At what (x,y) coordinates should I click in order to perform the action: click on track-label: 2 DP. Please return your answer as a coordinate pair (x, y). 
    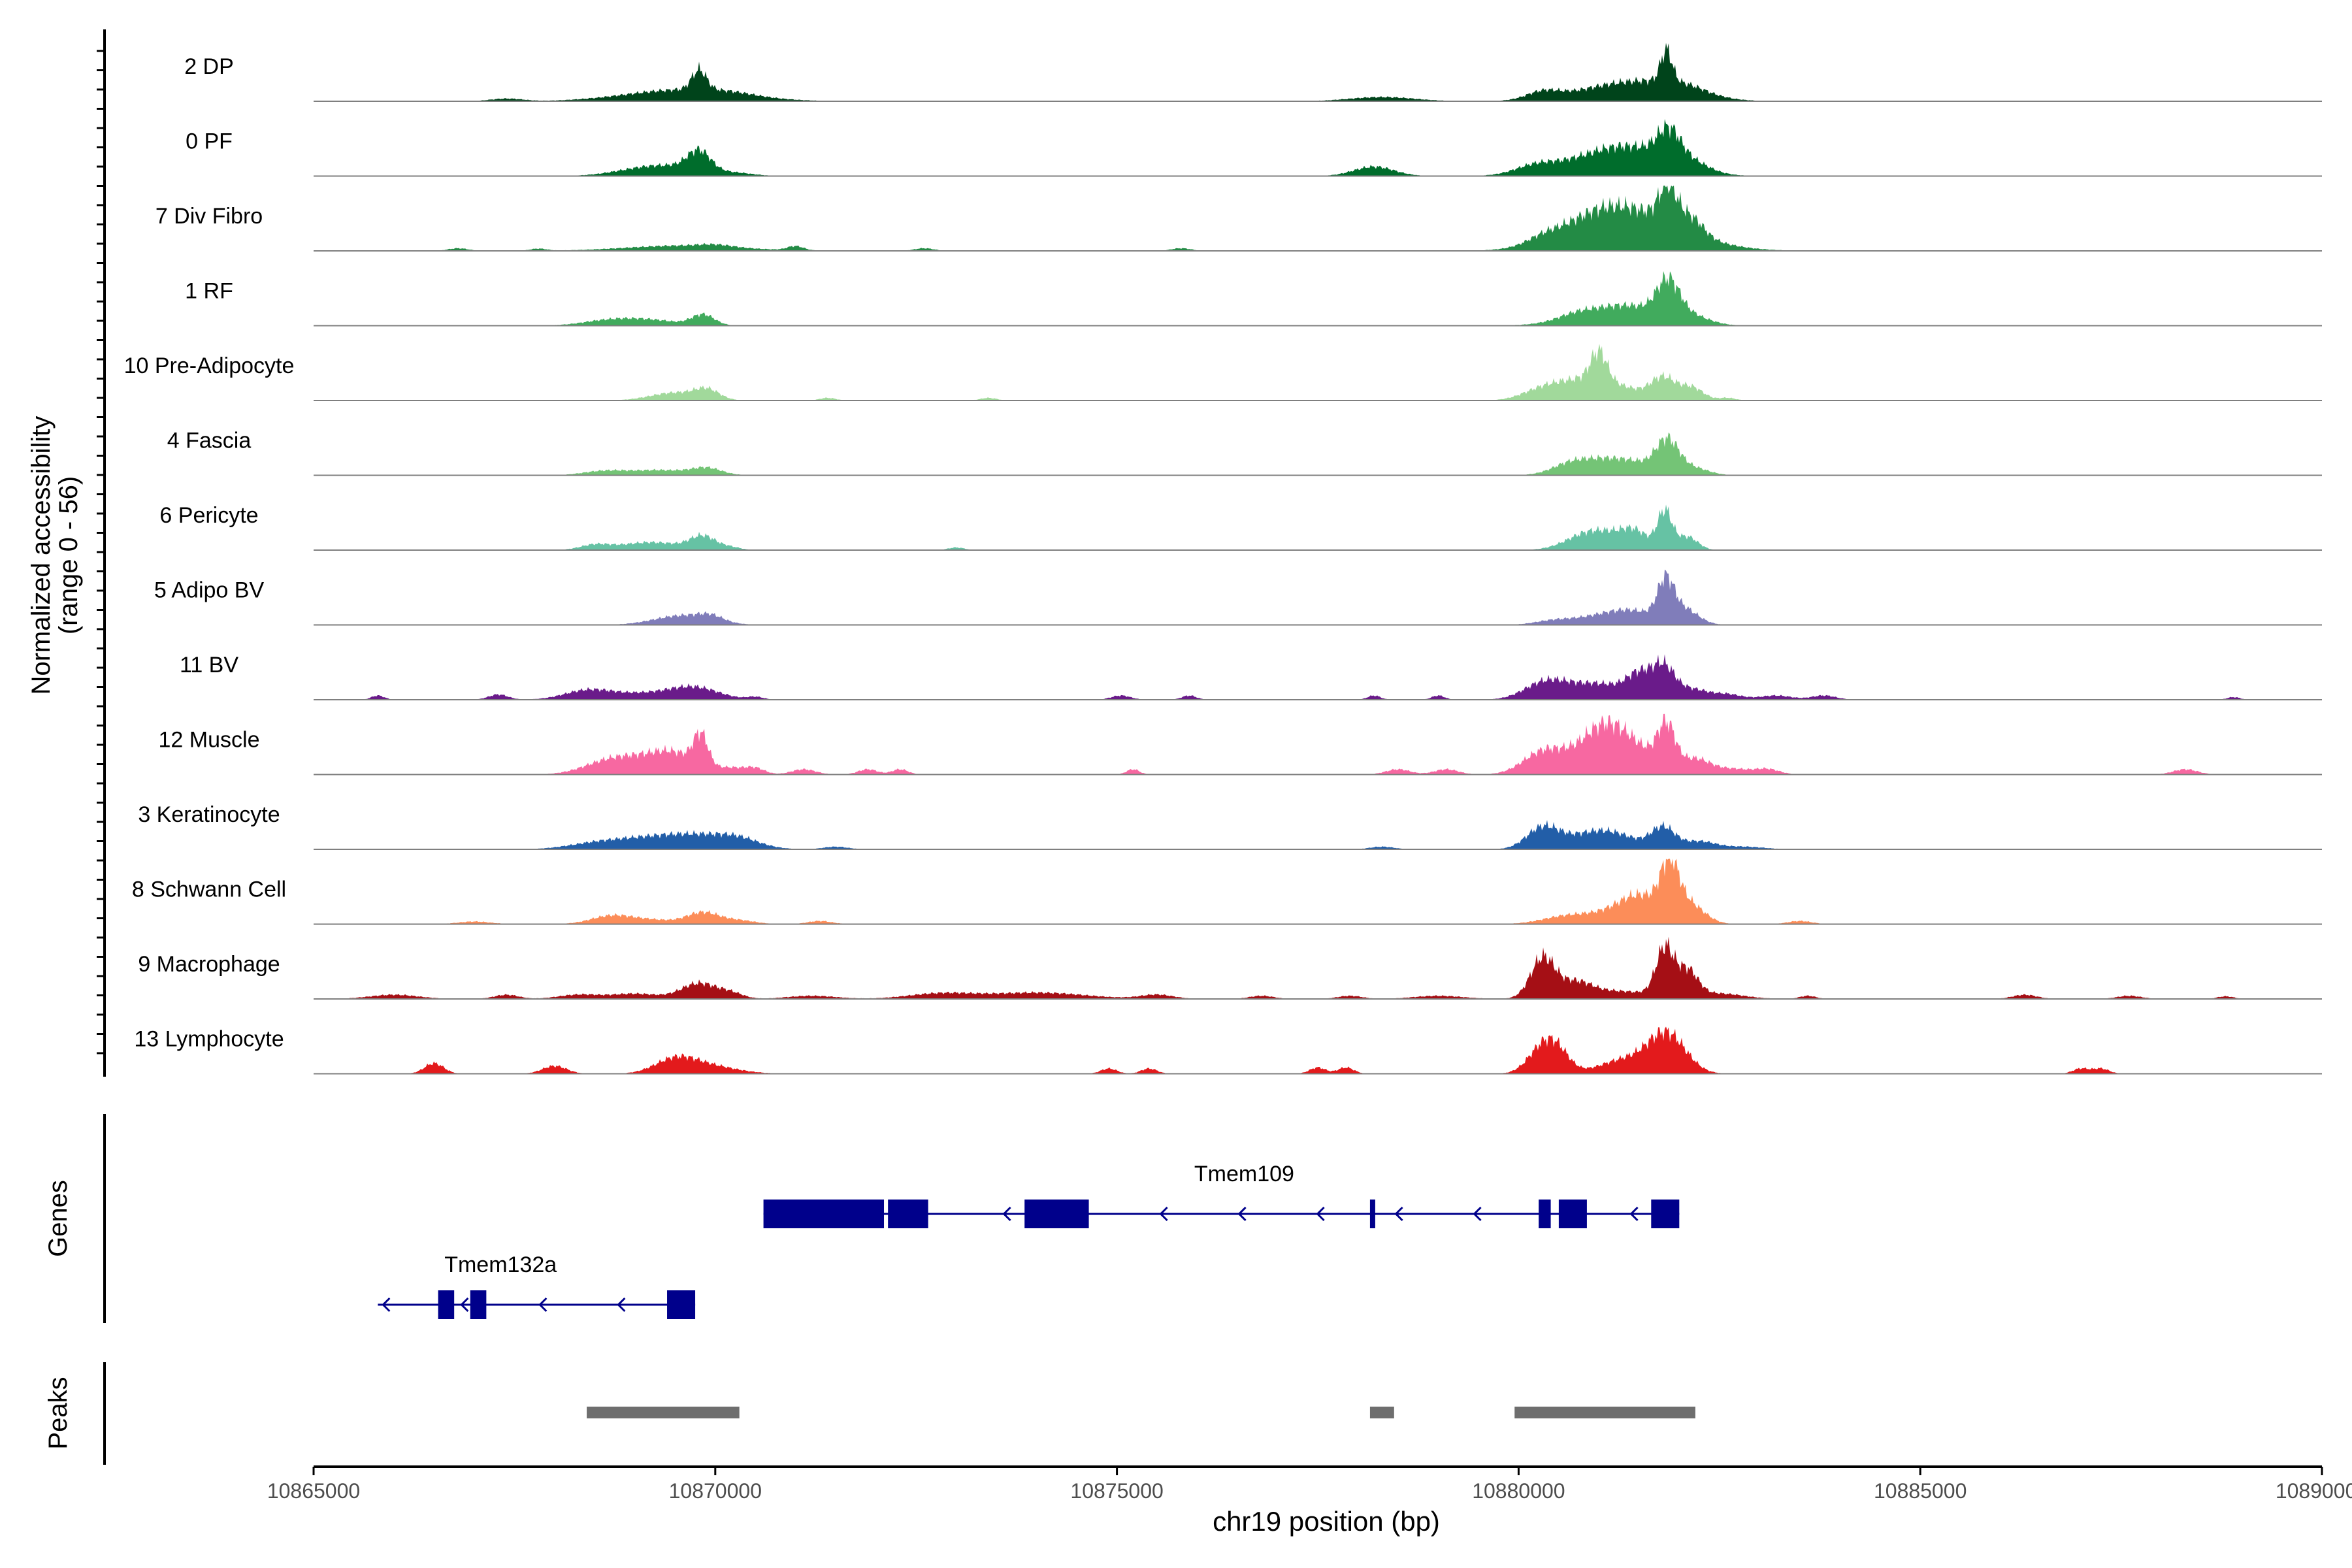
    Looking at the image, I should click on (209, 66).